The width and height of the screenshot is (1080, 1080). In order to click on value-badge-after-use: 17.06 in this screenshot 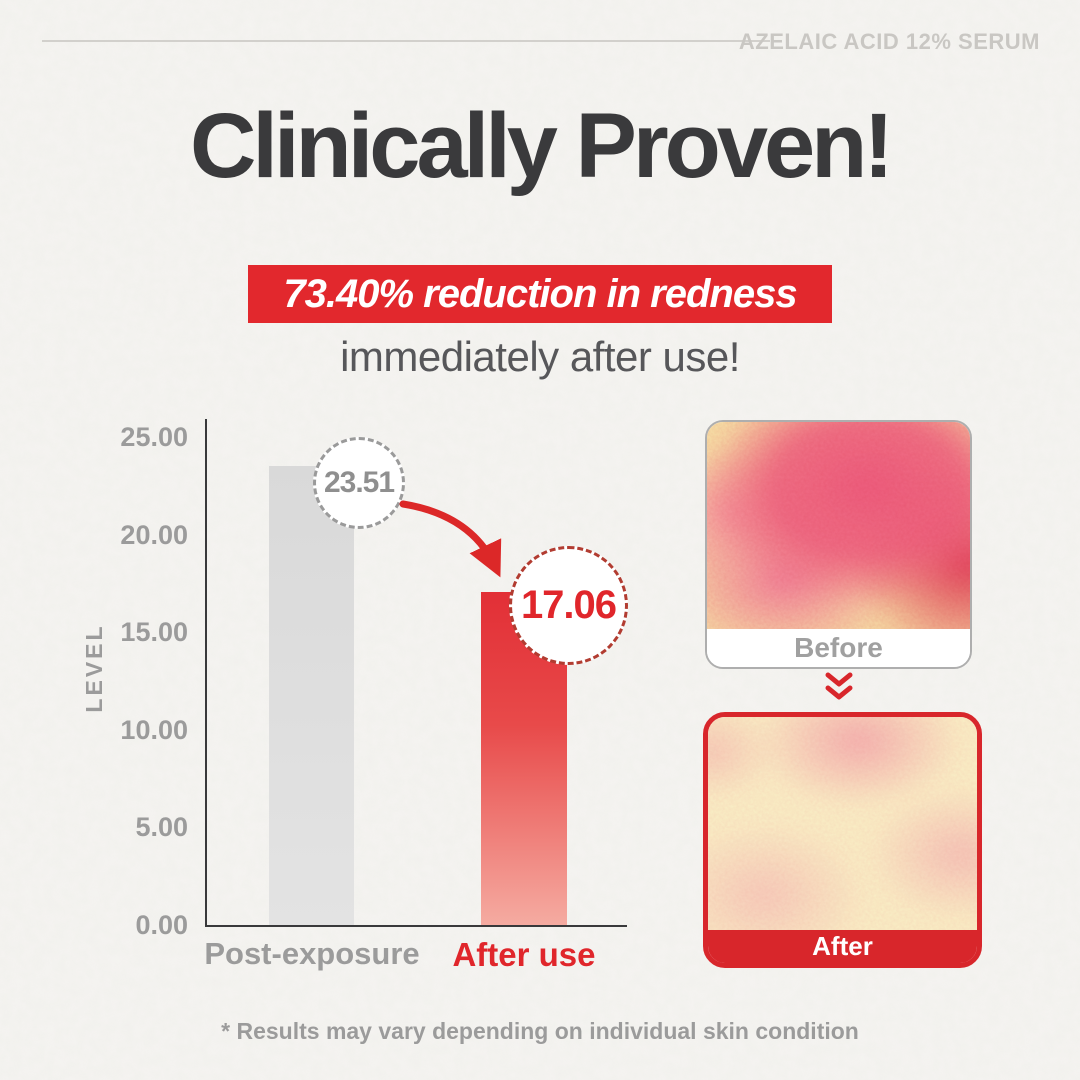, I will do `click(568, 605)`.